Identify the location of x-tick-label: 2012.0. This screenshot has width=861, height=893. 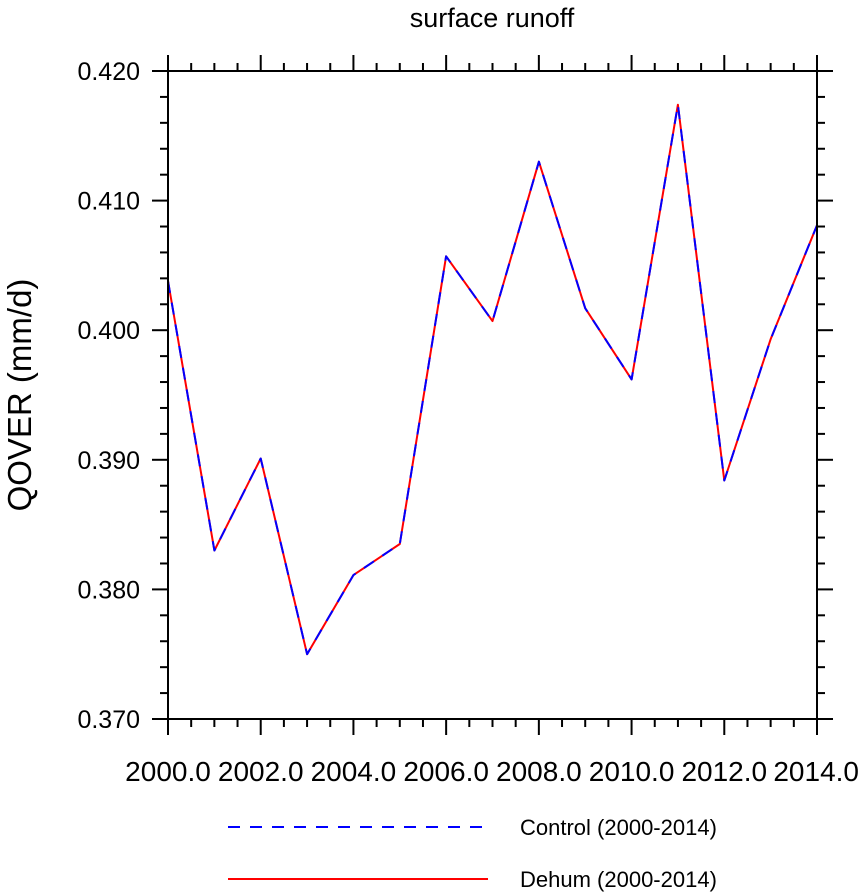
(724, 771).